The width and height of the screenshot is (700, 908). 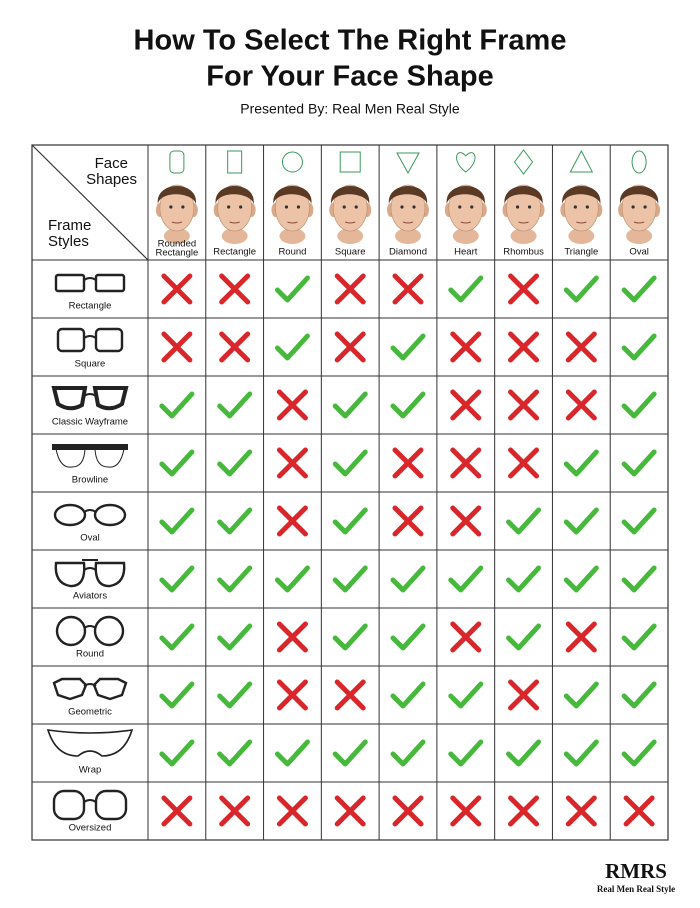 What do you see at coordinates (90, 712) in the screenshot?
I see `row-label: Geometric` at bounding box center [90, 712].